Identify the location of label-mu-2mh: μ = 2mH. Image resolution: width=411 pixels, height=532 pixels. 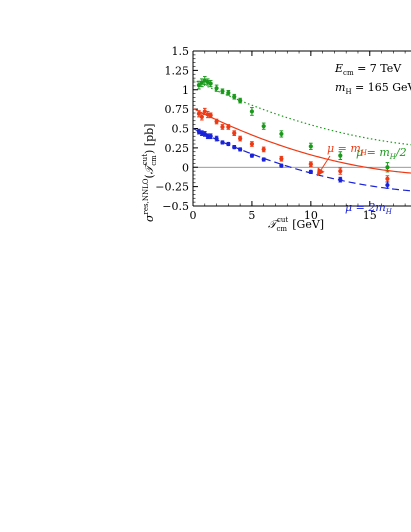
(369, 208).